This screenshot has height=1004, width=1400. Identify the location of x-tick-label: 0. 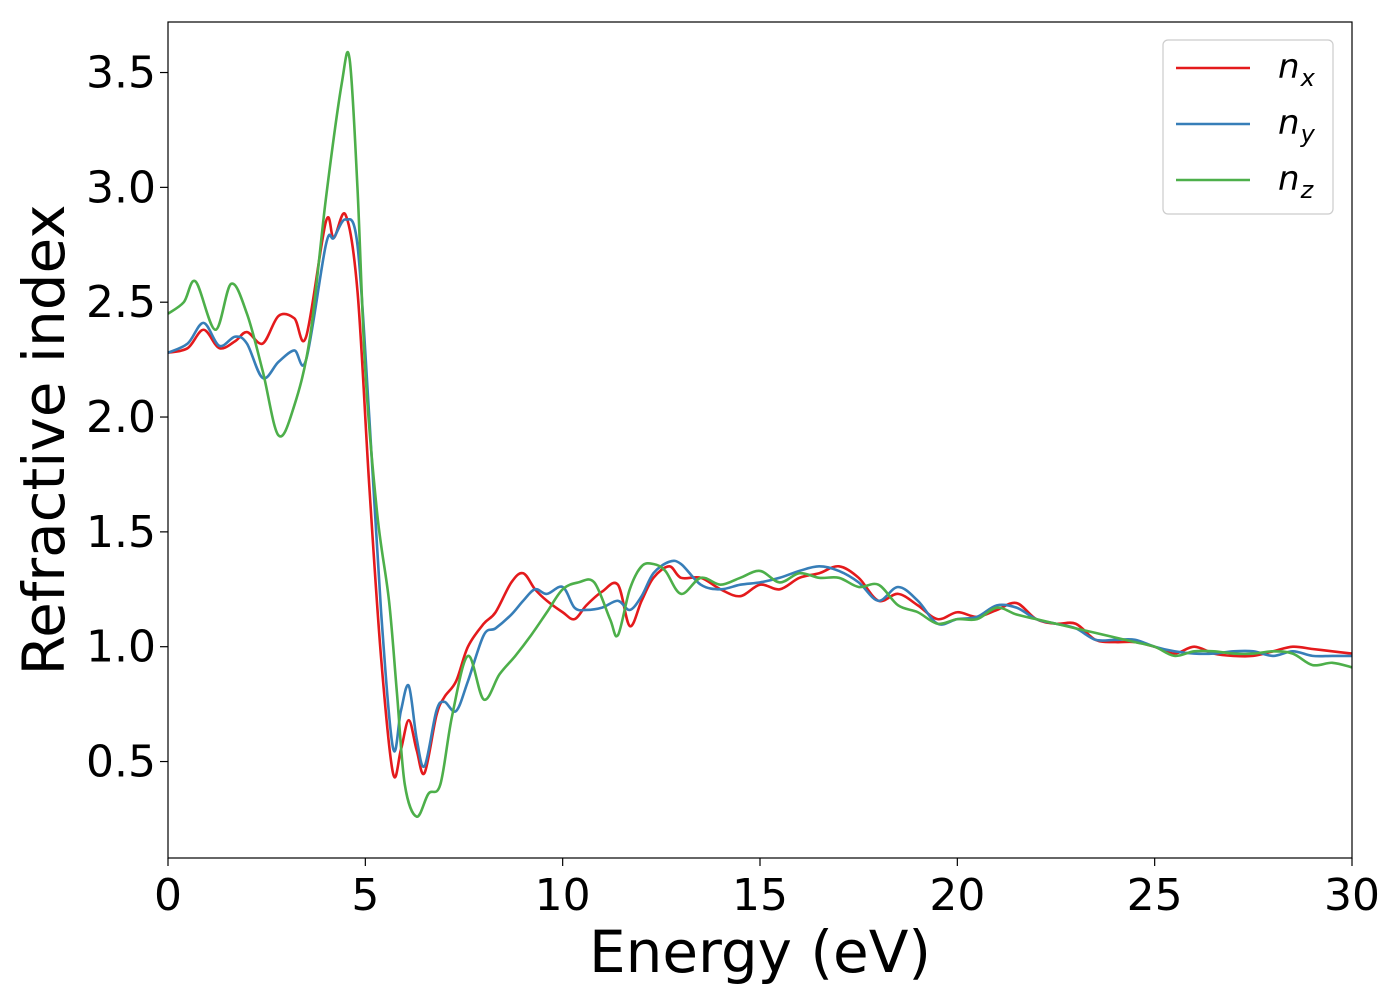
(168, 895).